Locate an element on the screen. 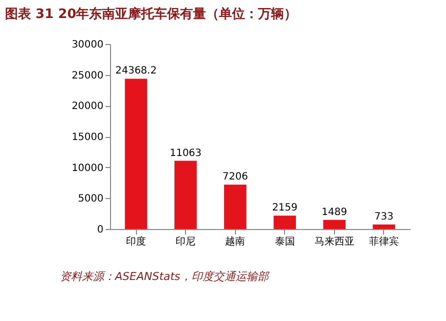 The width and height of the screenshot is (446, 321). chart-title: 图表 31 20年东南亚摩托车保有量（单位：万辆） is located at coordinates (151, 14).